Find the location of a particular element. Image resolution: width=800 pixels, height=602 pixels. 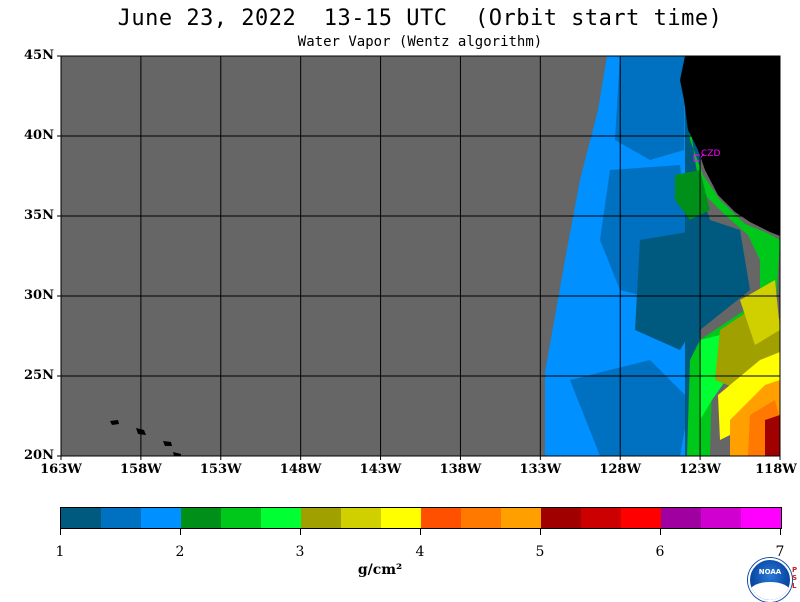

hawaii-islands is located at coordinates (145, 438).